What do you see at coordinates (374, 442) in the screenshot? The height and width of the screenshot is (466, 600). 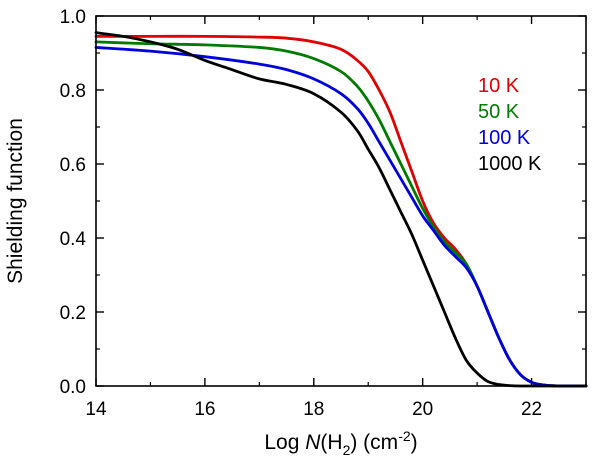 I see `x-axis-label-after: ) (cm` at bounding box center [374, 442].